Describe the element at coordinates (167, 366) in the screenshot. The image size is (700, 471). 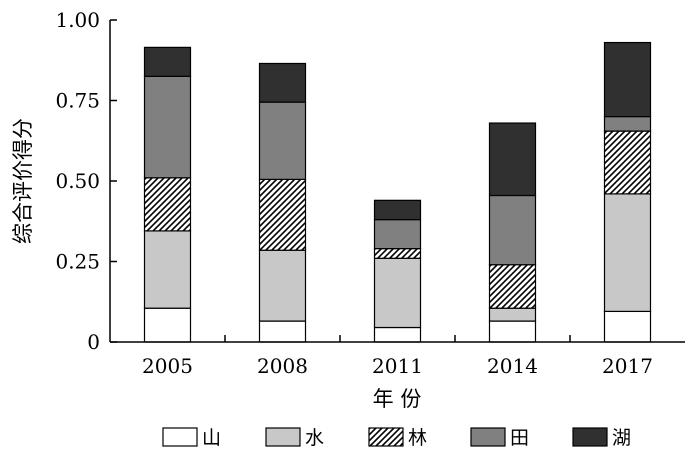
I see `x-tick-label: 2005` at that location.